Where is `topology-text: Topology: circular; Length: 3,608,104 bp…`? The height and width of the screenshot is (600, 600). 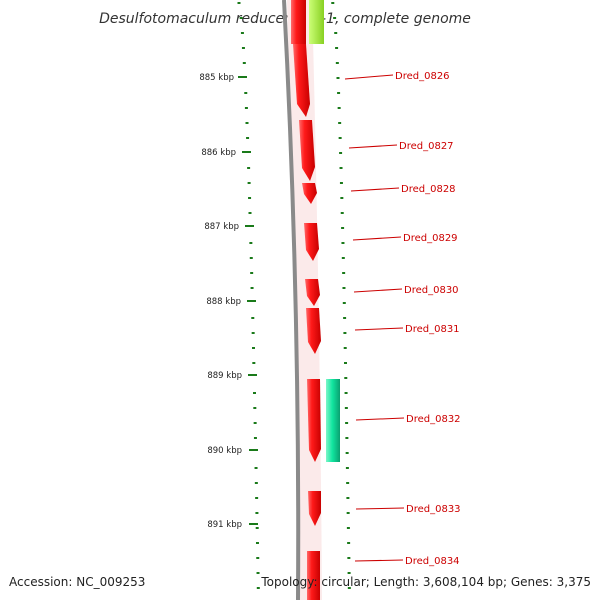
topology-text: Topology: circular; Length: 3,608,104 bp… is located at coordinates (425, 582).